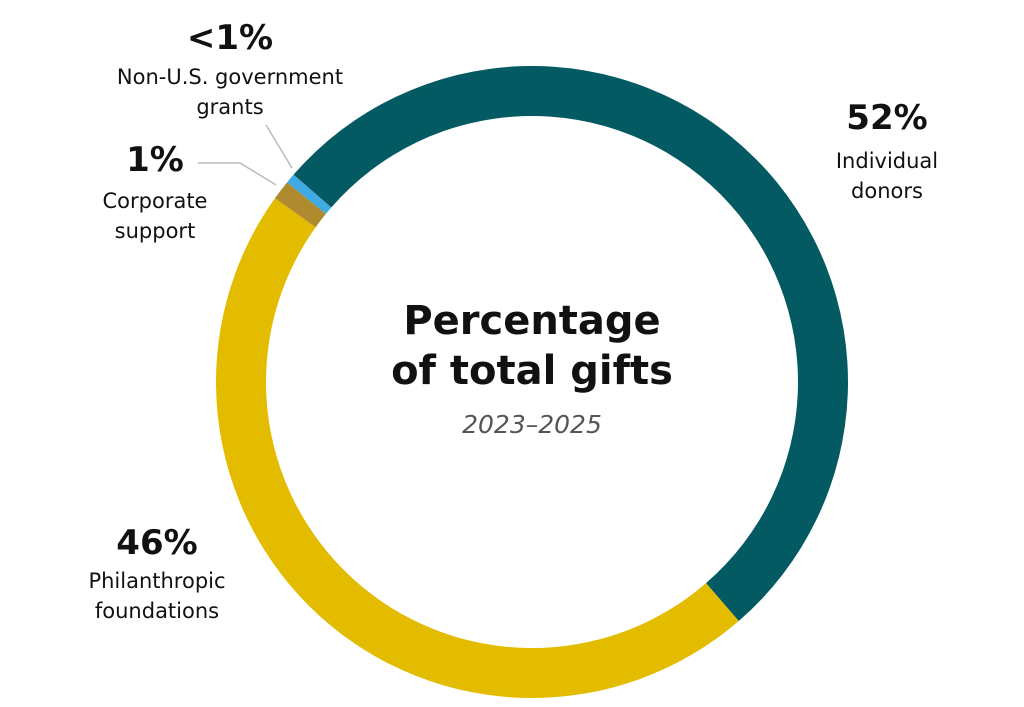 Image resolution: width=1024 pixels, height=707 pixels. What do you see at coordinates (532, 346) in the screenshot?
I see `chart-title: Percentage of total gifts` at bounding box center [532, 346].